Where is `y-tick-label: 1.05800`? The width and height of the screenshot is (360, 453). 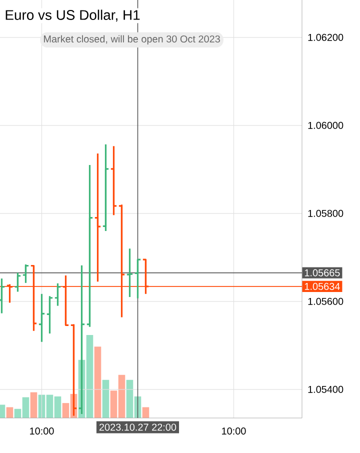 y-tick-label: 1.05800 is located at coordinates (326, 213).